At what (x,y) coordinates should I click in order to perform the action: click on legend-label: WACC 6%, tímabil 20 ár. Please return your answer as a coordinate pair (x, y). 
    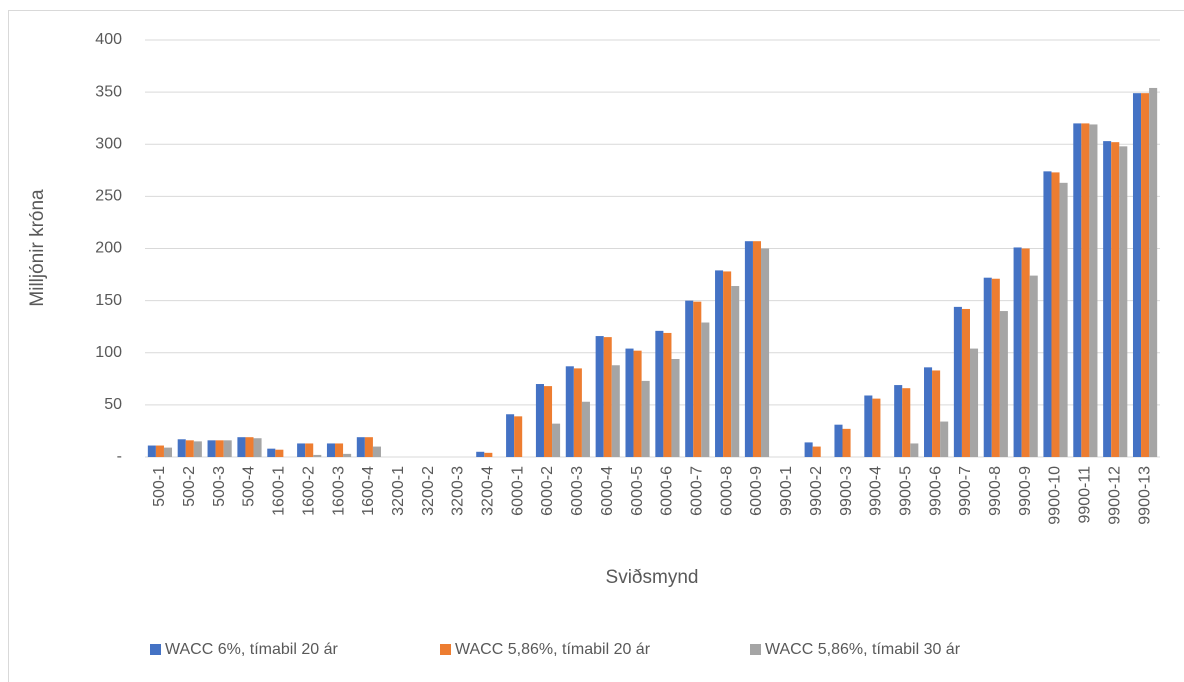
    Looking at the image, I should click on (251, 649).